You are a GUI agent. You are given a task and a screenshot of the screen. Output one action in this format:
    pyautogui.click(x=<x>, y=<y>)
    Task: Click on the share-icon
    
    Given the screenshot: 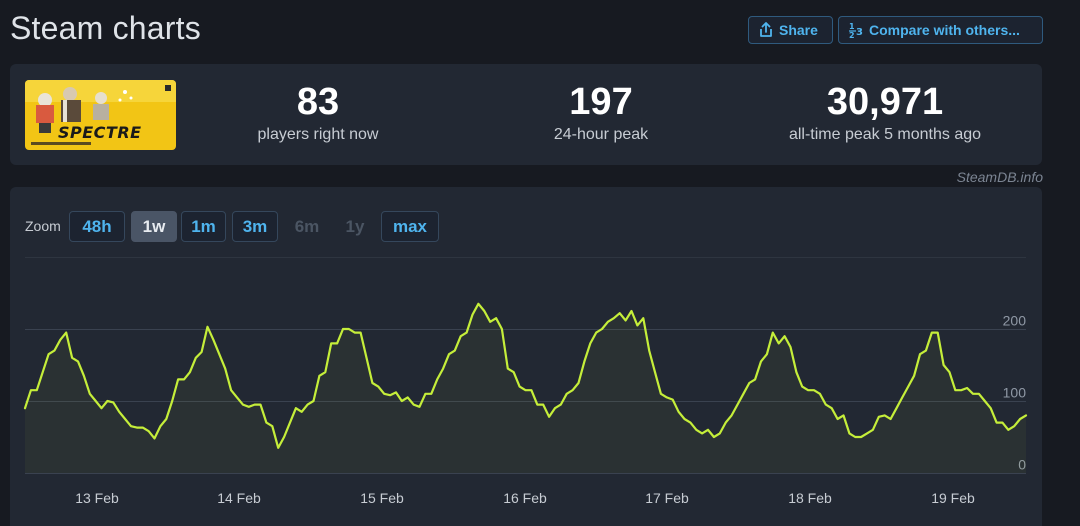 What is the action you would take?
    pyautogui.click(x=766, y=30)
    